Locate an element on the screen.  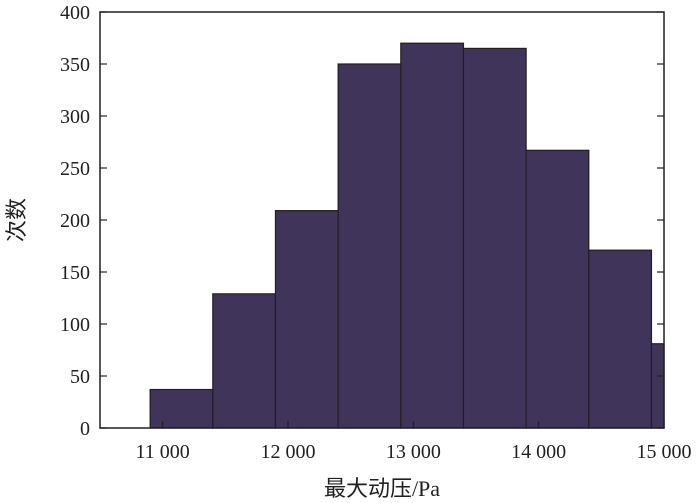
x-tick-label: 14 000 is located at coordinates (538, 452).